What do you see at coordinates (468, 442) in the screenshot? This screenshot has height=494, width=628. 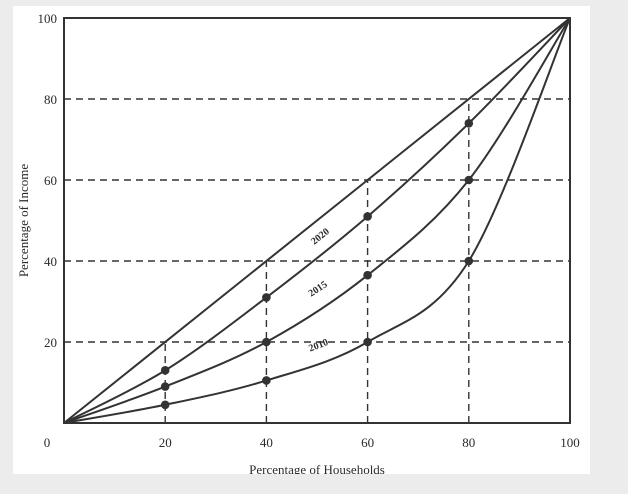 I see `x-tick-label-80: 80` at bounding box center [468, 442].